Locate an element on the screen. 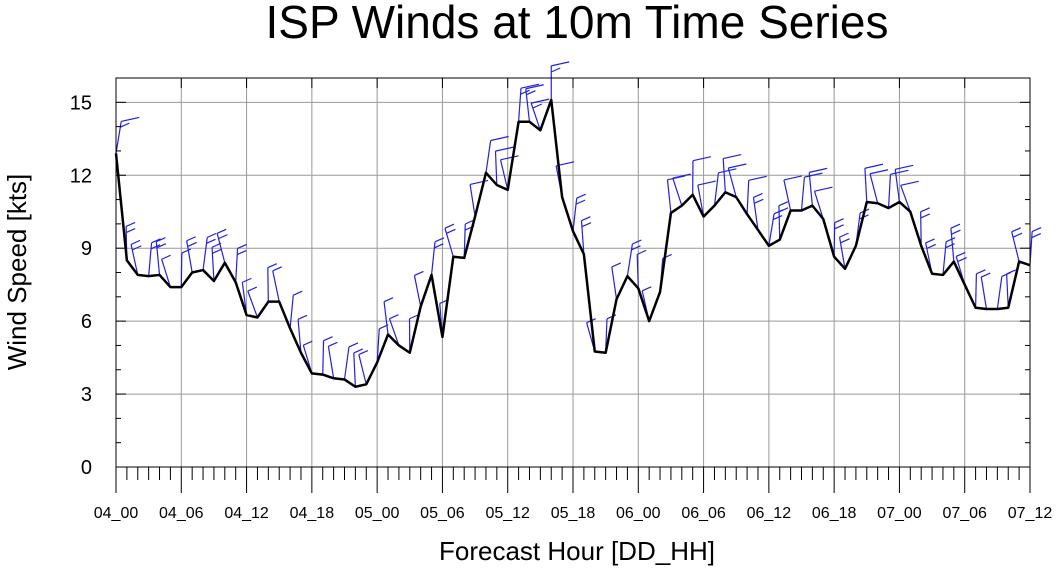 The height and width of the screenshot is (568, 1056). y-tick-label: 15 is located at coordinates (81, 103).